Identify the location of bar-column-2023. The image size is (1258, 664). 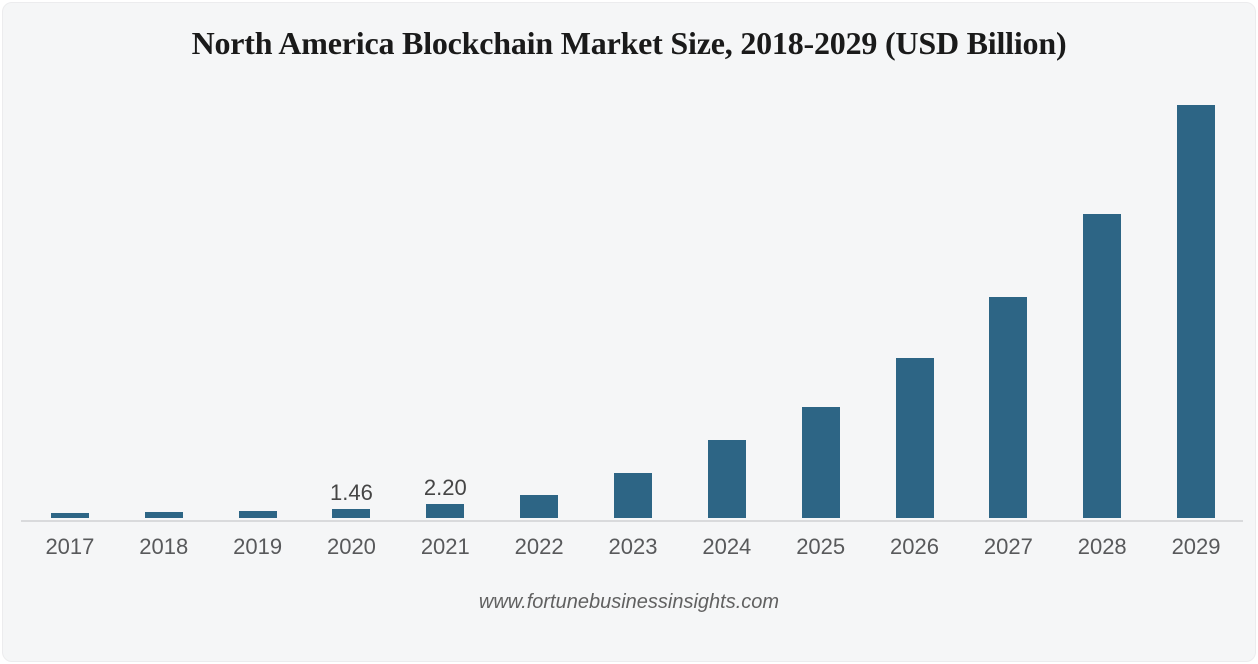
(633, 495).